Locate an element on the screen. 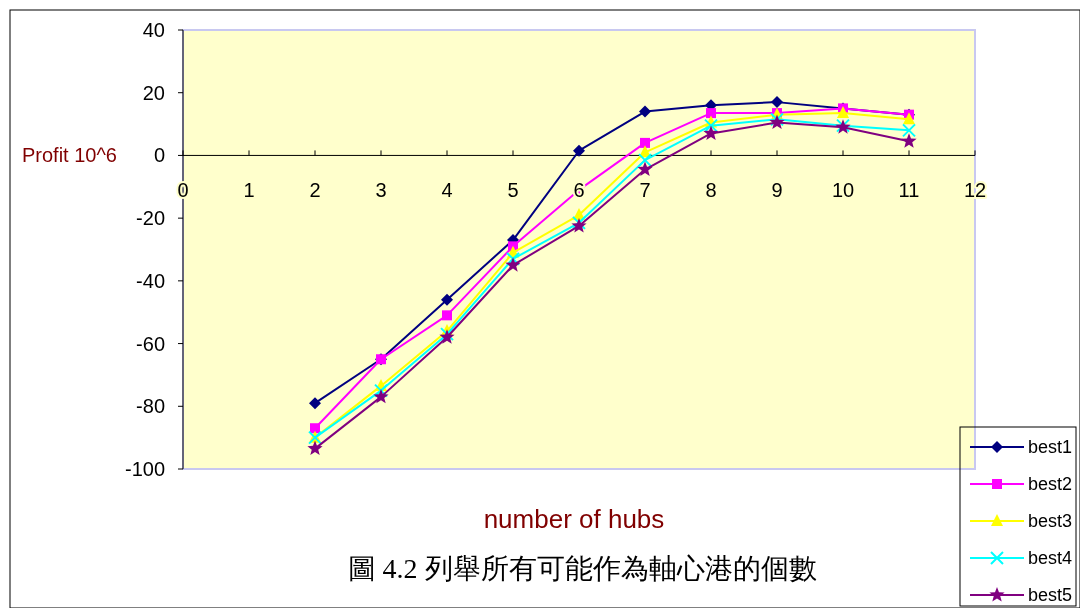  y-tick-label: -60 is located at coordinates (150, 343).